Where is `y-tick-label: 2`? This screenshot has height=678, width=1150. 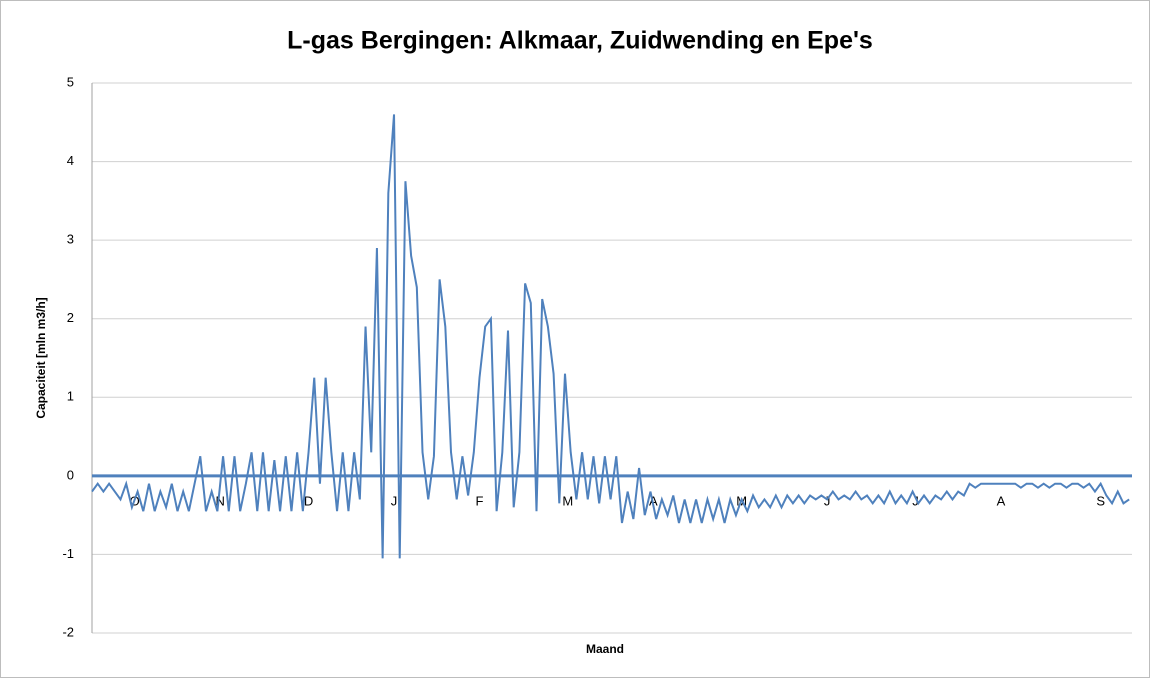
y-tick-label: 2 is located at coordinates (70, 317).